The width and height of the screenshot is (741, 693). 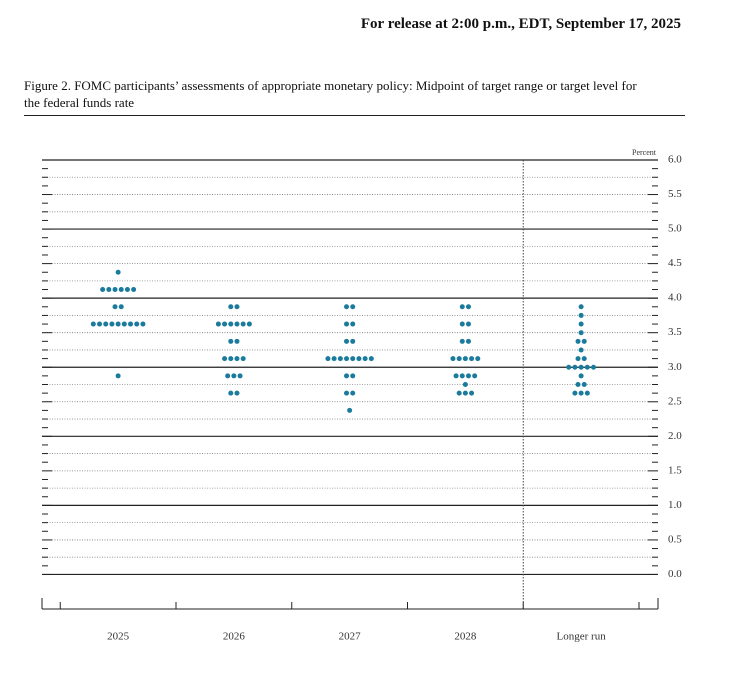 I want to click on x-tick-label: 2027, so click(x=350, y=637).